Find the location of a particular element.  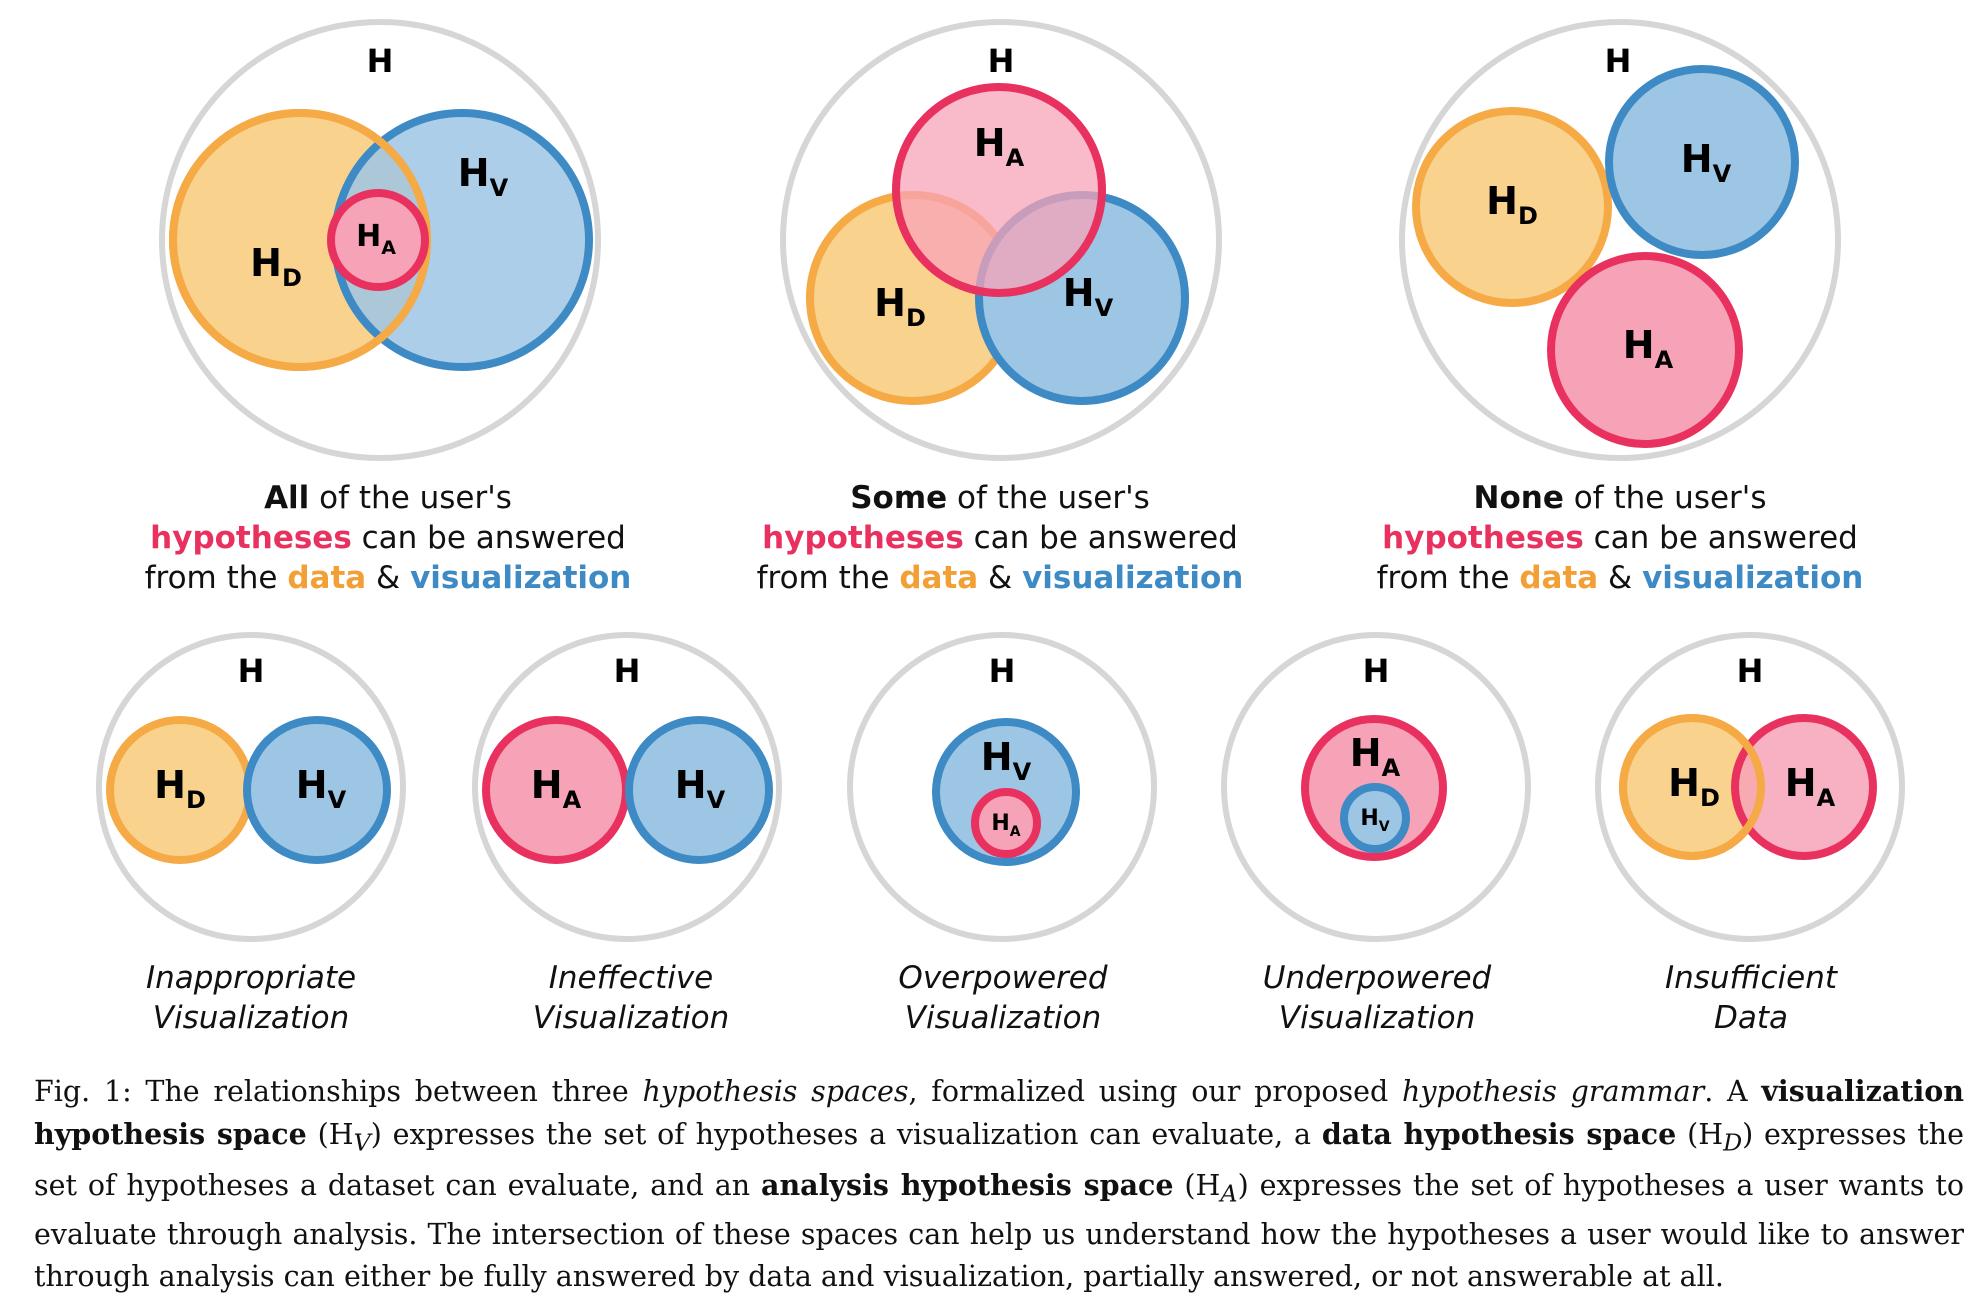

none-universe-label: H is located at coordinates (1618, 61).